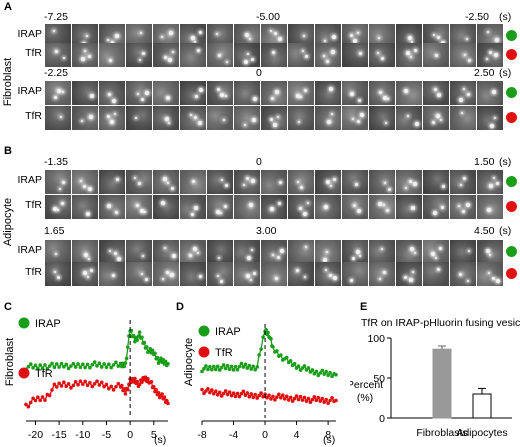 This screenshot has height=447, width=520. What do you see at coordinates (29, 34) in the screenshot?
I see `a-row-irap-1: IRAP` at bounding box center [29, 34].